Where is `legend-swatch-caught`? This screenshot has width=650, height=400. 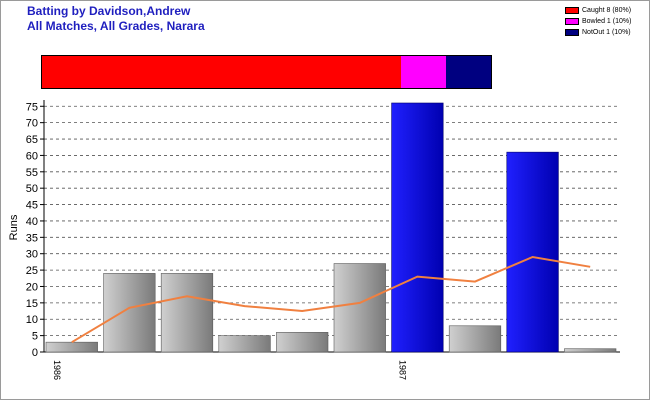 legend-swatch-caught is located at coordinates (572, 10).